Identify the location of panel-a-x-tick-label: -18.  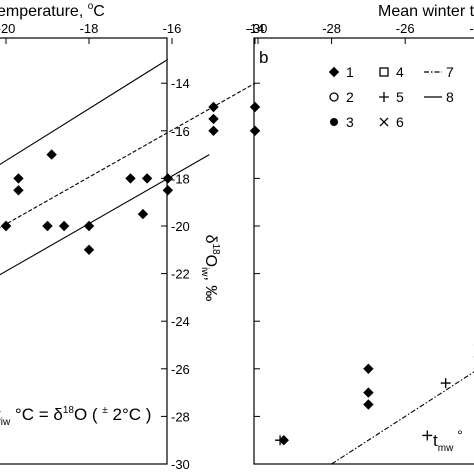
(89, 28).